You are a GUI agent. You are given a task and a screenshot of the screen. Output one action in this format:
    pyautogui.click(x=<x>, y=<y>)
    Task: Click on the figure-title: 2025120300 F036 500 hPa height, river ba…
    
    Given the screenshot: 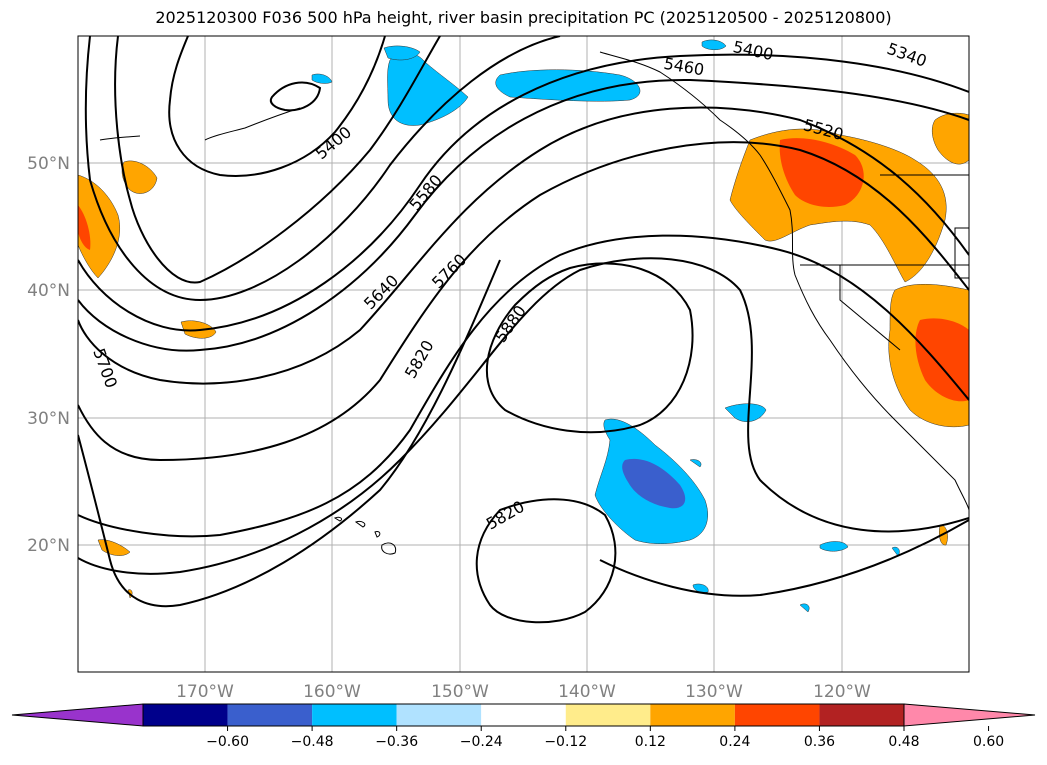 What is the action you would take?
    pyautogui.click(x=523, y=17)
    